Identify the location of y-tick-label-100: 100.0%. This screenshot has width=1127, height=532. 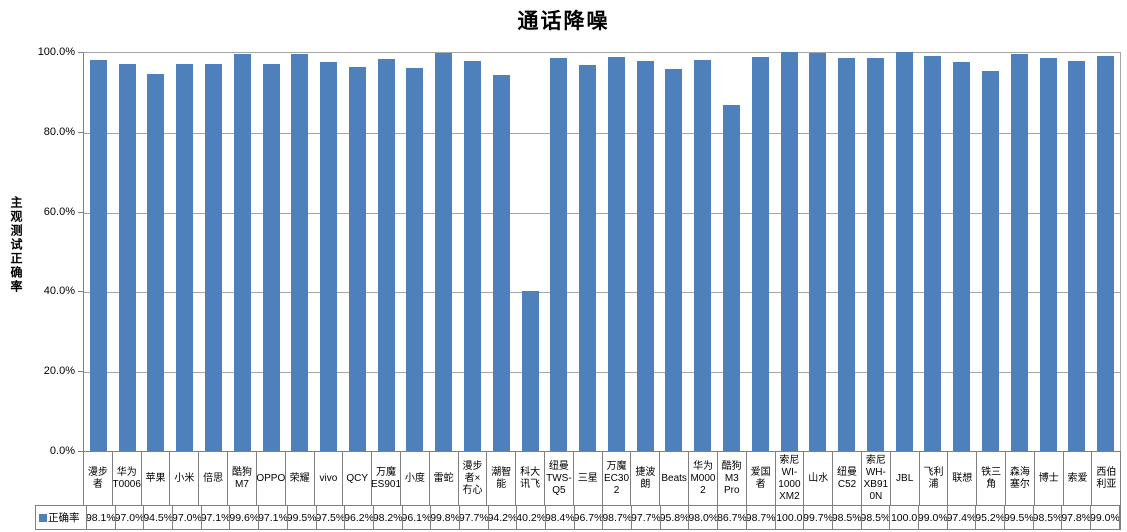
(56, 52).